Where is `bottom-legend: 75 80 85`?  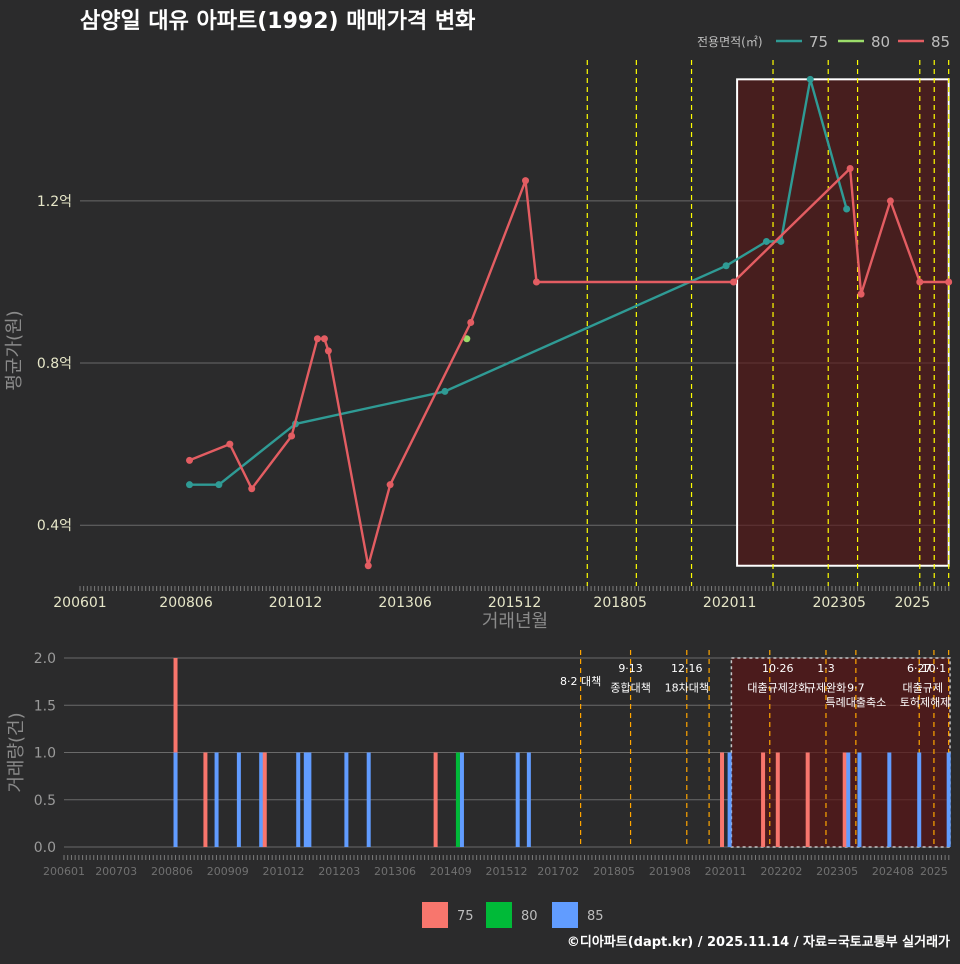
bottom-legend: 75 80 85 is located at coordinates (513, 915).